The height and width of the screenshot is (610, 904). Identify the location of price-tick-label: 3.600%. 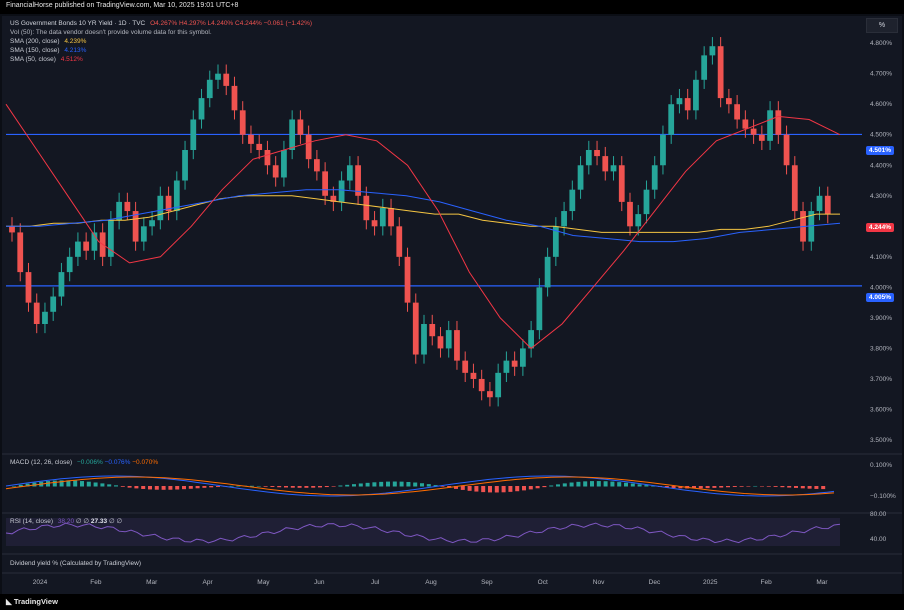
(881, 409).